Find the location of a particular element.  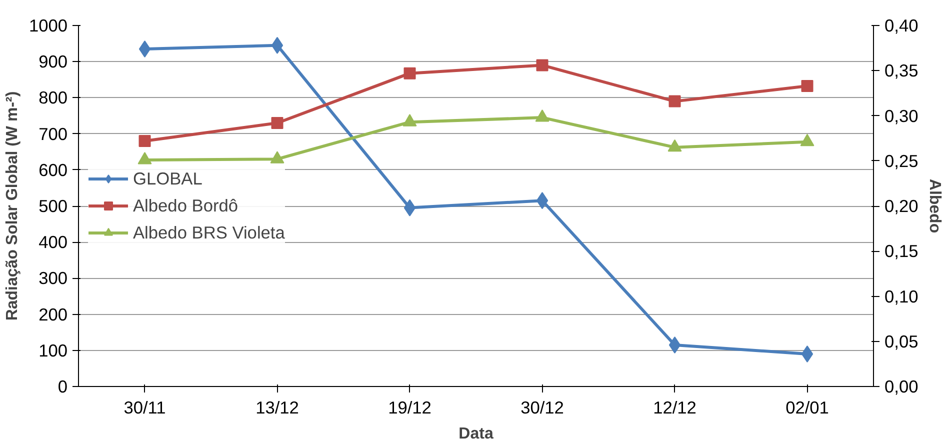

legend-label: GLOBAL is located at coordinates (167, 178).